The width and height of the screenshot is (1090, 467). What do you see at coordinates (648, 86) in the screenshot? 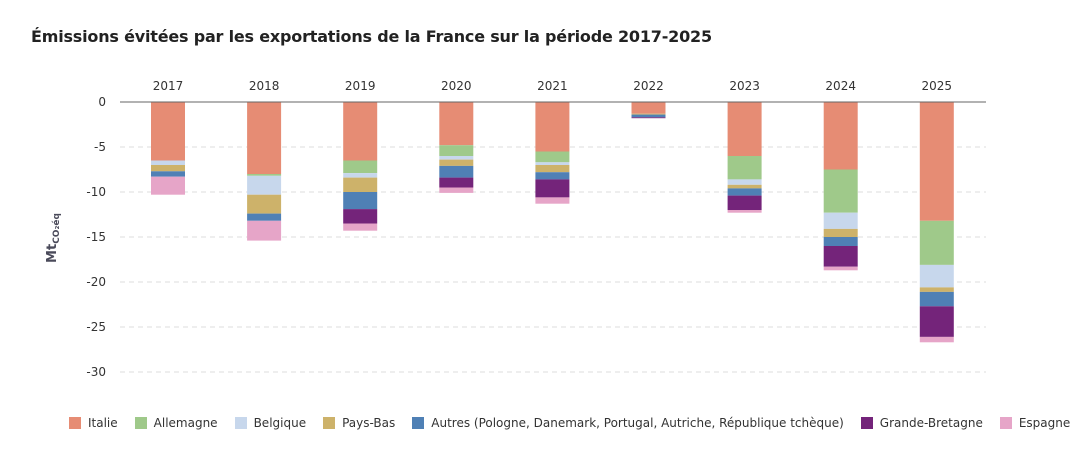
I see `x-tick-label: 2022` at bounding box center [648, 86].